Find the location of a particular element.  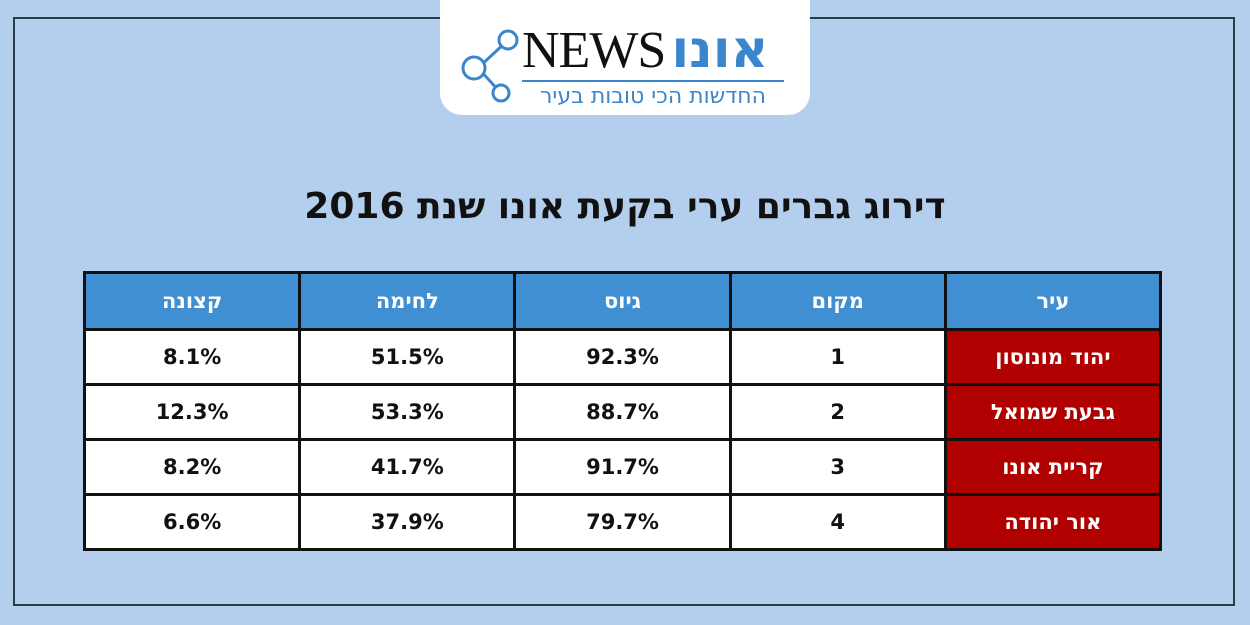

table-row: גבעת שמואל 2 88.7% 53.3% 12.3% is located at coordinates (622, 412).